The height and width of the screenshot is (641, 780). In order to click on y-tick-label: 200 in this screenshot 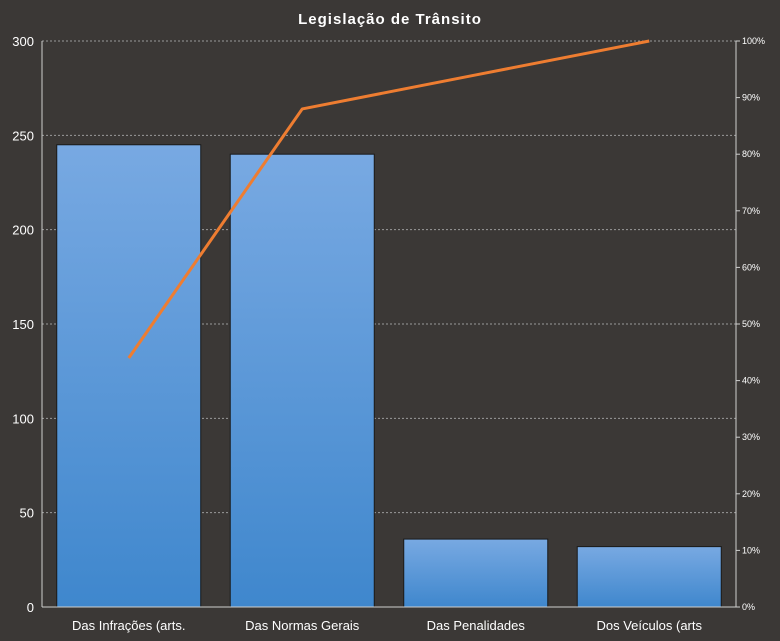, I will do `click(23, 230)`.